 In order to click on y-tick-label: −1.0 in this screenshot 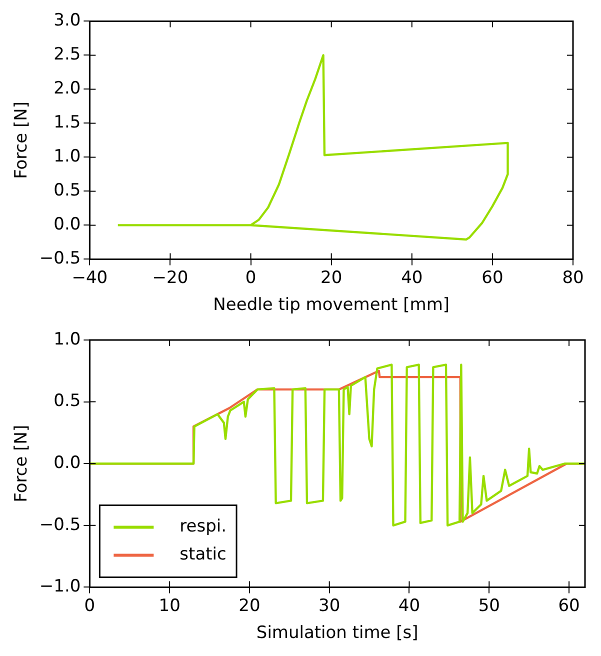, I will do `click(60, 586)`.